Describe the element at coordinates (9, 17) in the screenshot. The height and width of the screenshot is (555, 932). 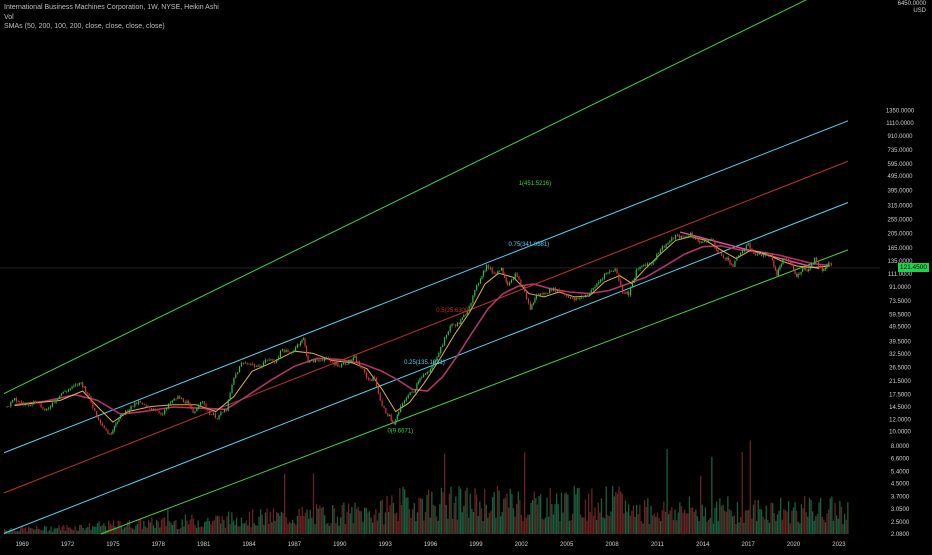
I see `volume-indicator-label: Vol` at that location.